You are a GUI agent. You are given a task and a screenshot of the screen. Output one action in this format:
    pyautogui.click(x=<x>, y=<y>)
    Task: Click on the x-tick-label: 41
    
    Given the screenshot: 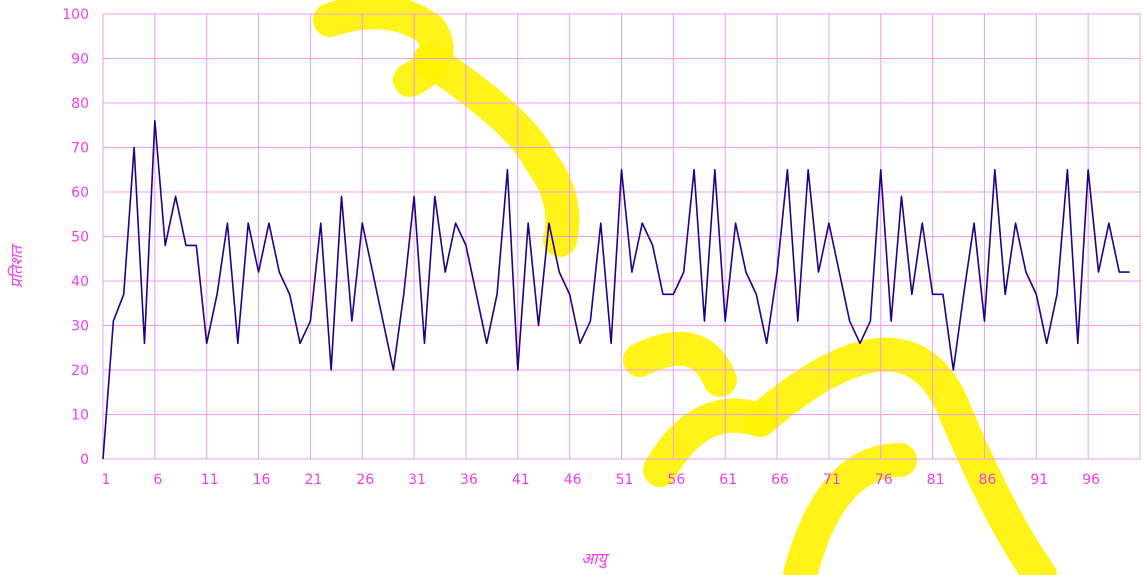 What is the action you would take?
    pyautogui.click(x=521, y=480)
    